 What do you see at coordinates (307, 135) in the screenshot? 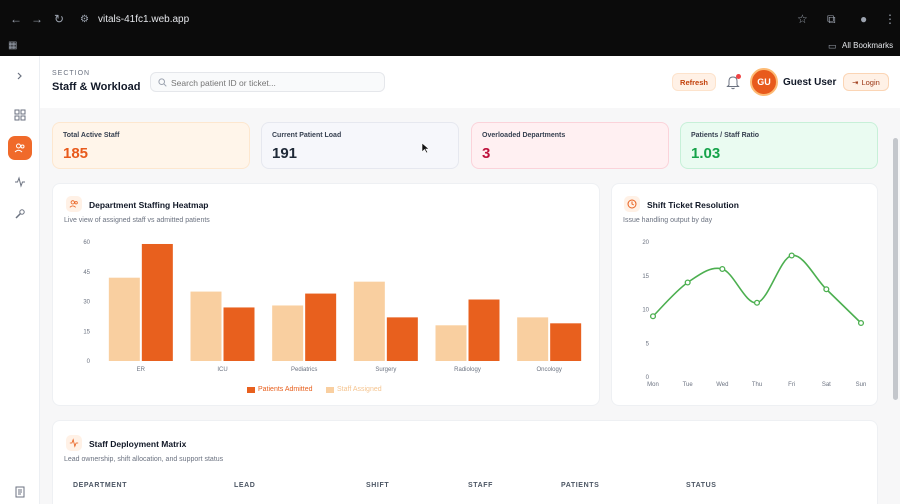
I see `stat-label: Current Patient Load` at bounding box center [307, 135].